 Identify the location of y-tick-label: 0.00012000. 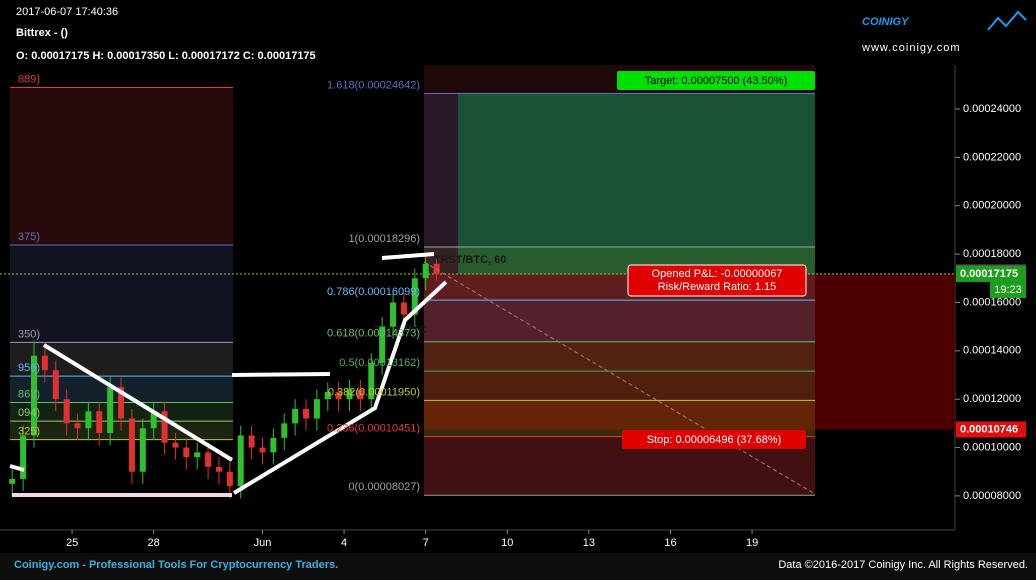
(992, 399).